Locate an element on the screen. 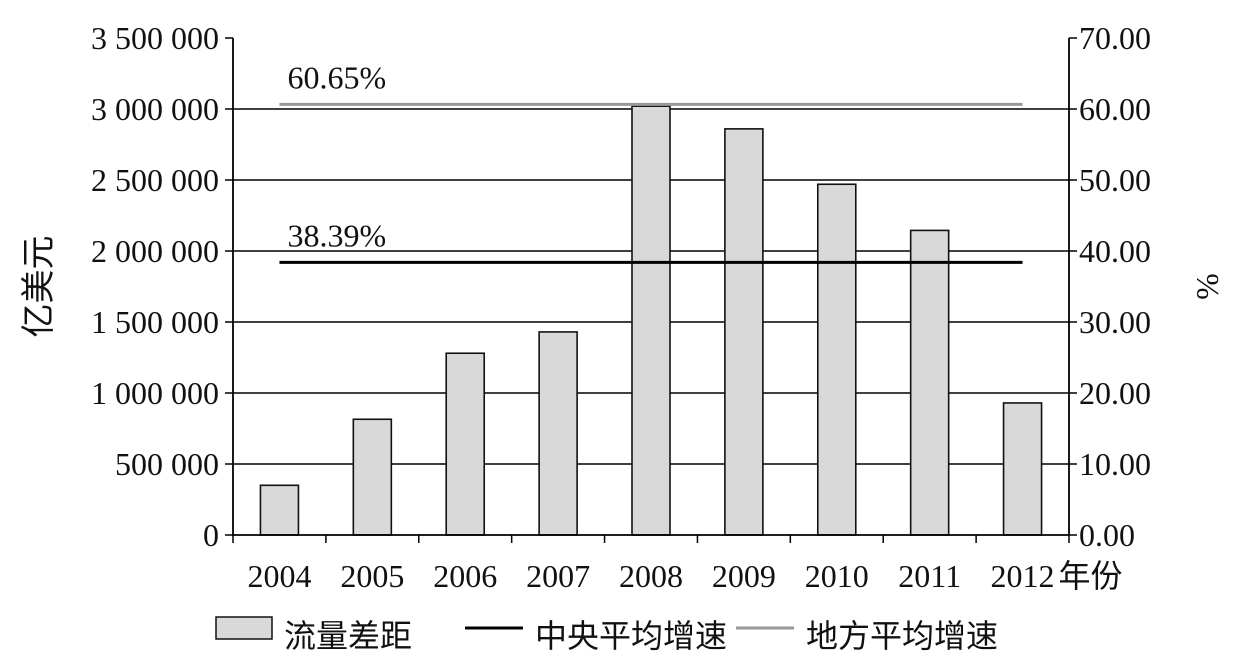  right-tick-label: 60.00 is located at coordinates (1115, 109).